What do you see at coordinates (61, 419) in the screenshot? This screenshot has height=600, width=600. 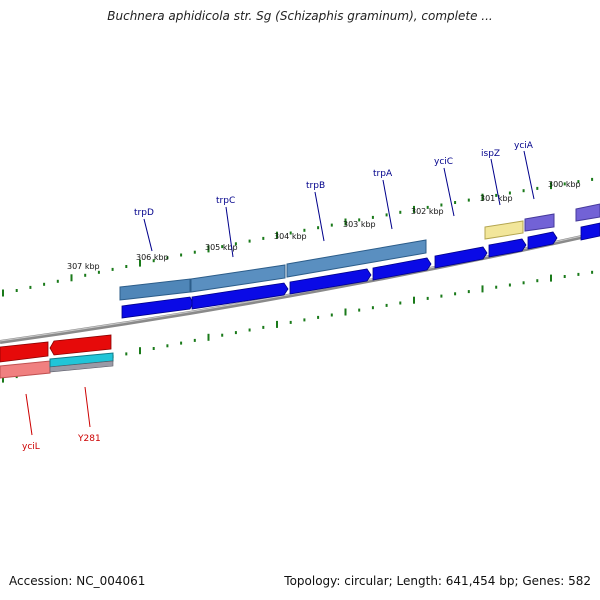 I see `reverse-gene-labels: yciL Y281` at bounding box center [61, 419].